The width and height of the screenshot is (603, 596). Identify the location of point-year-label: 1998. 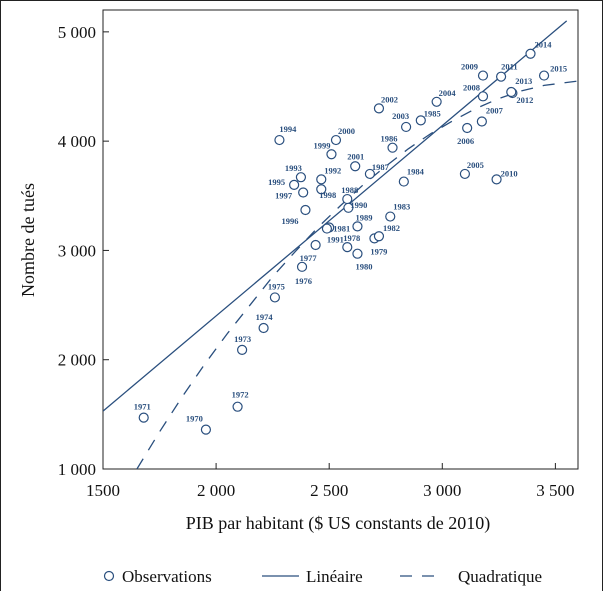
(327, 195).